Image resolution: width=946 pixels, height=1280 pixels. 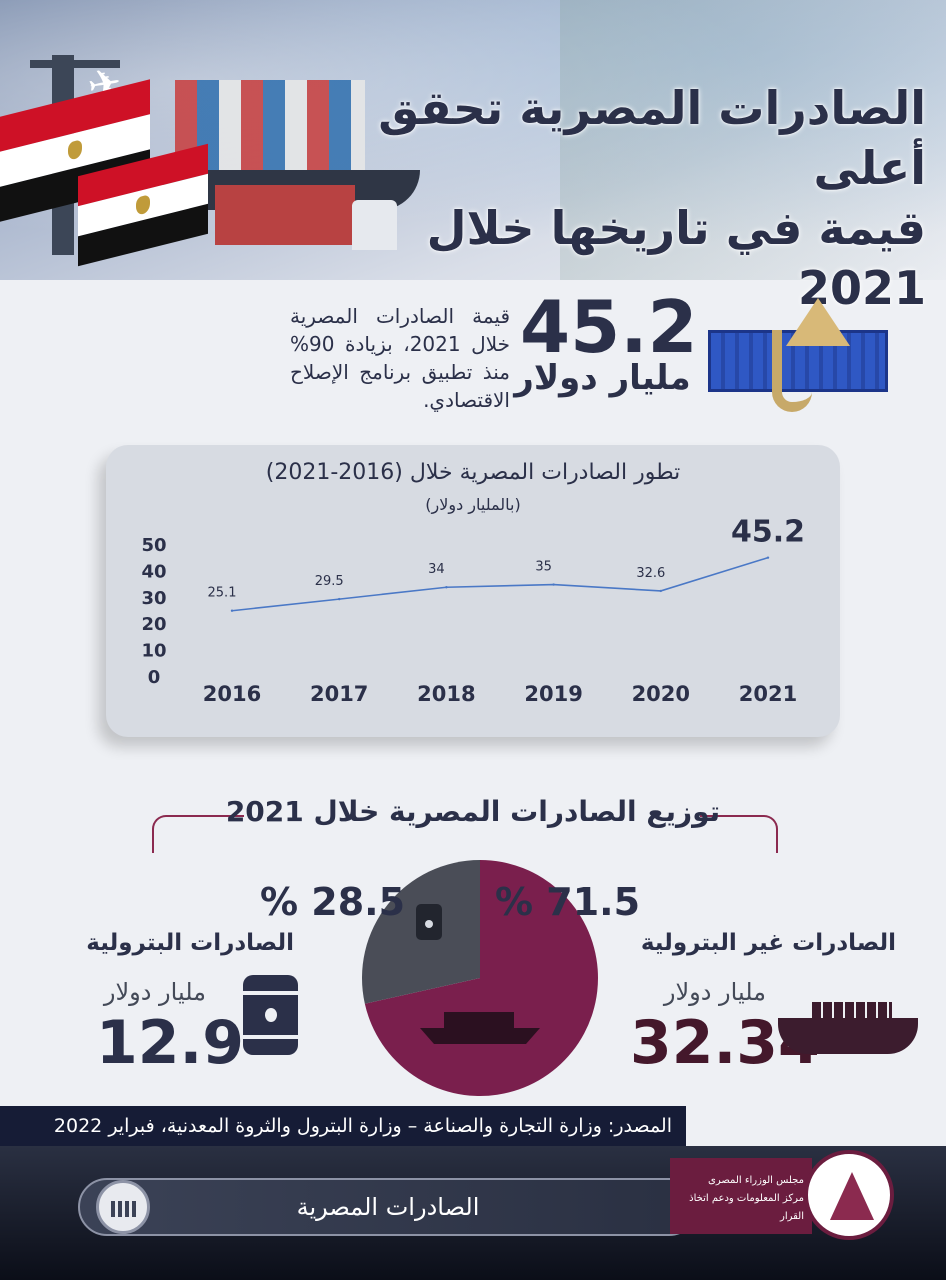 What do you see at coordinates (153, 651) in the screenshot?
I see `y-tick-label: 10` at bounding box center [153, 651].